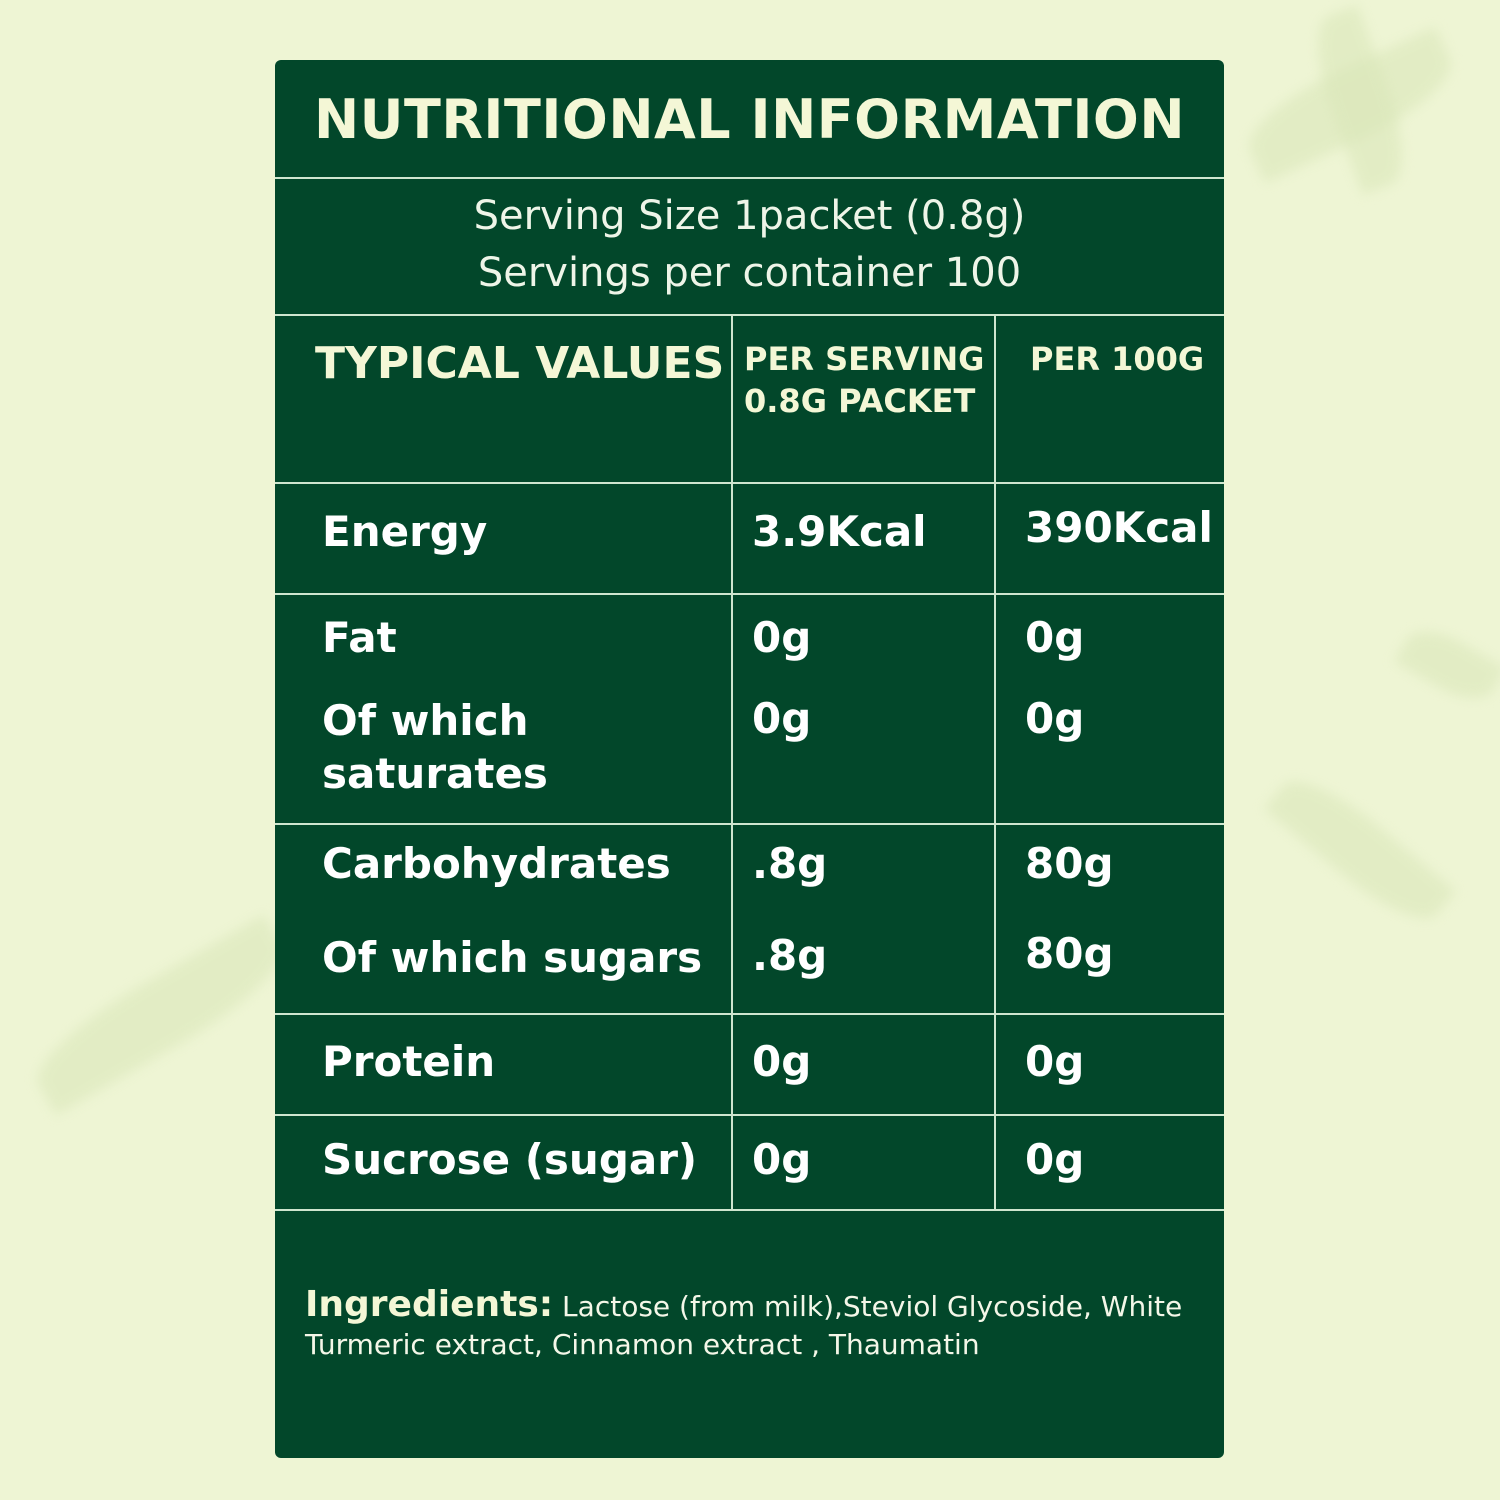 This screenshot has height=1500, width=1500. Describe the element at coordinates (520, 363) in the screenshot. I see `header-typical-values: TYPICAL VALUES` at that location.